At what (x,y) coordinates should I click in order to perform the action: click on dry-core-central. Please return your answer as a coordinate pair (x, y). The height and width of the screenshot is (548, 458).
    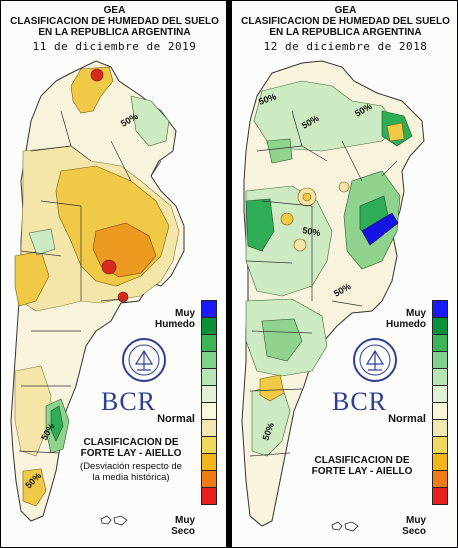
    Looking at the image, I should click on (109, 267).